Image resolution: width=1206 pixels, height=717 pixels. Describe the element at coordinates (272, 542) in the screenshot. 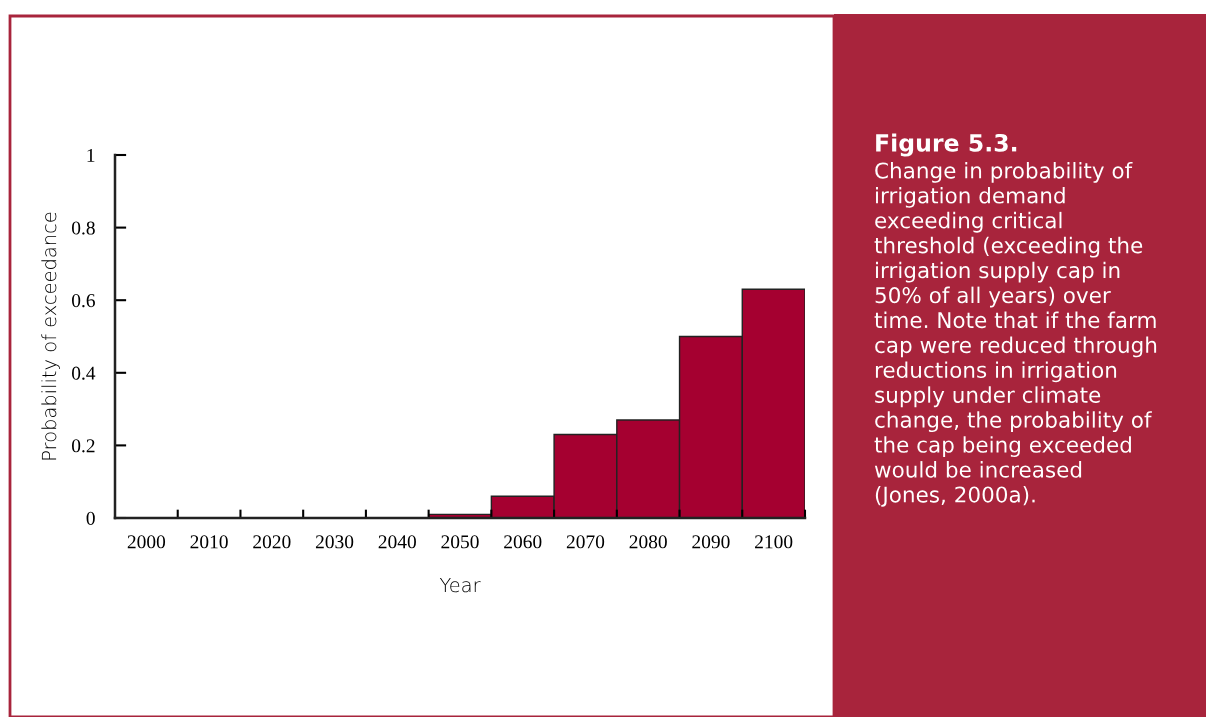

I see `x-tick-label: 2020` at that location.